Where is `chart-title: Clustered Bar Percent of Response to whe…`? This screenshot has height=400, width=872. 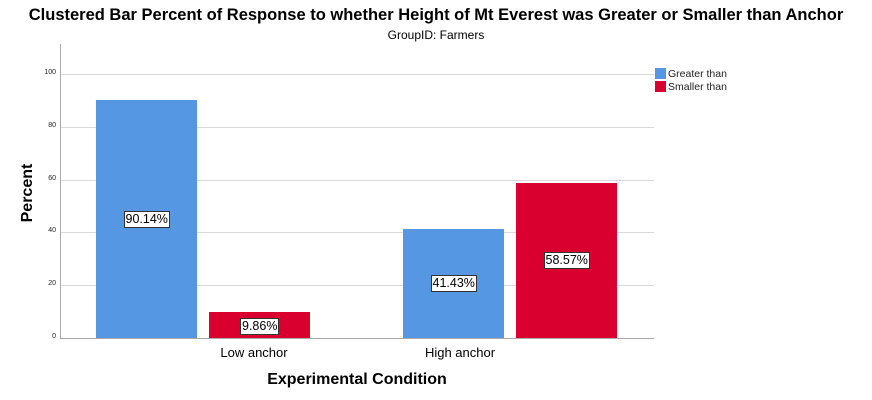
chart-title: Clustered Bar Percent of Response to whe… is located at coordinates (436, 15).